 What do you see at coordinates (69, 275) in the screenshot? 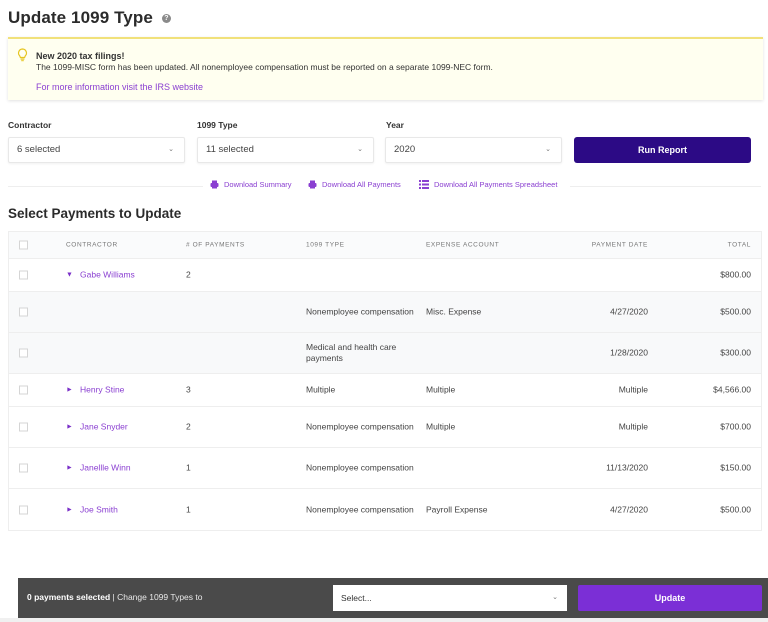
I see `collapse-triangle-icon: ▼` at bounding box center [69, 275].